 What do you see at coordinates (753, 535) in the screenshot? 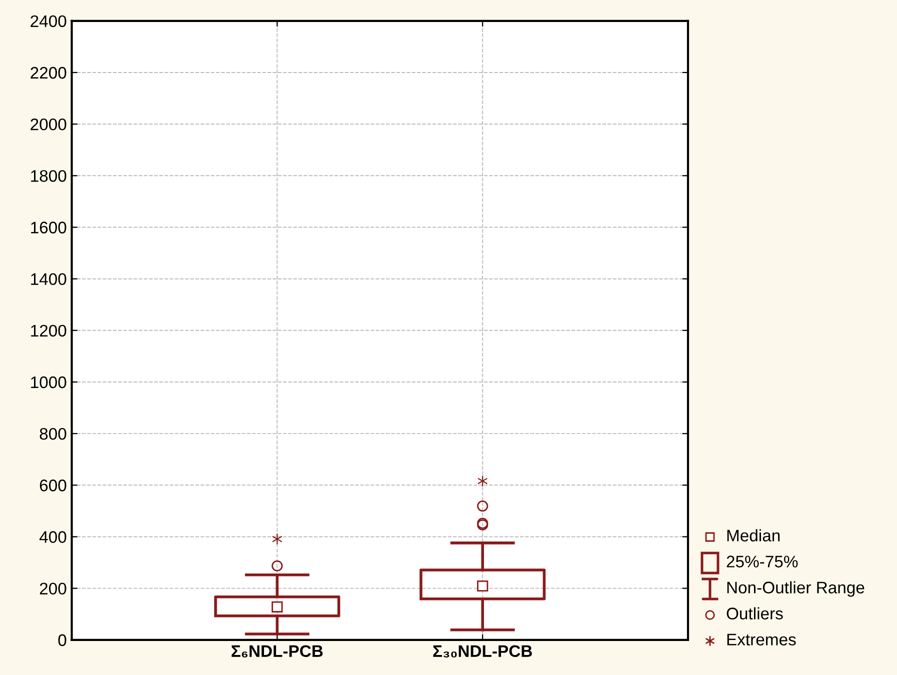
I see `text: Median` at bounding box center [753, 535].